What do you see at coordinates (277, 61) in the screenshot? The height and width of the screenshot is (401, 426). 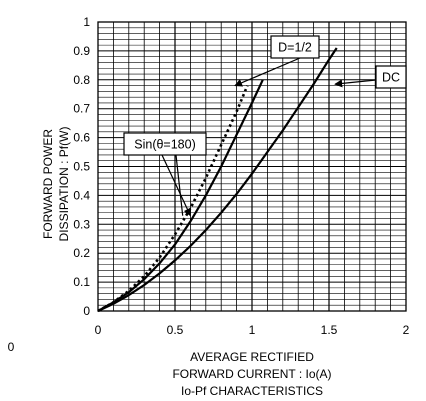 I see `annotation-d-1-2: D=1/2` at bounding box center [277, 61].